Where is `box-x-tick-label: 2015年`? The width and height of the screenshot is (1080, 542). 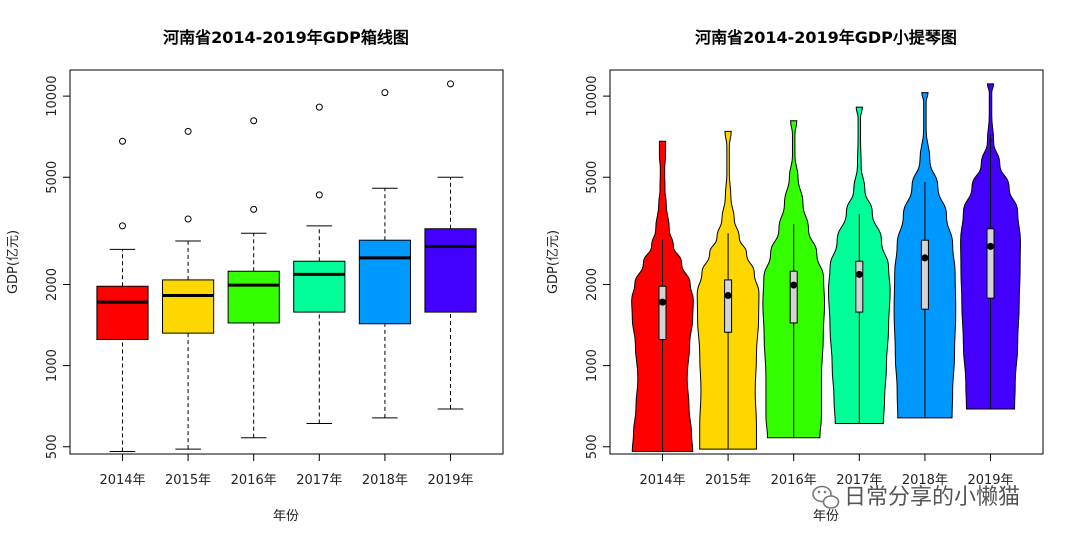 box-x-tick-label: 2015年 is located at coordinates (188, 480).